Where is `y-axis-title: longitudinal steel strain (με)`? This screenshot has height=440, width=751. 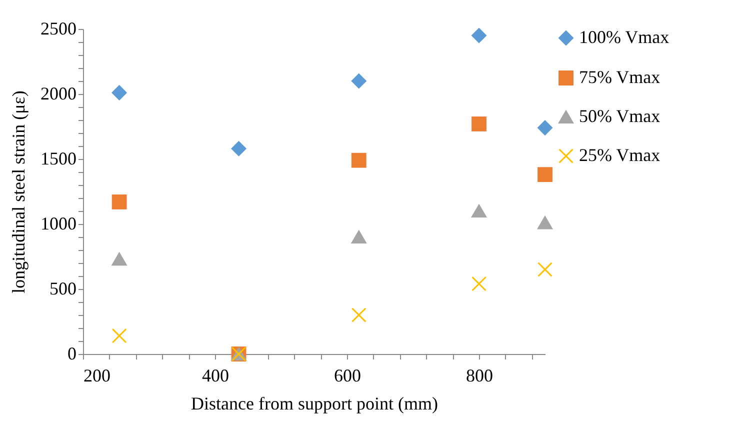
y-axis-title: longitudinal steel strain (με) is located at coordinates (18, 192).